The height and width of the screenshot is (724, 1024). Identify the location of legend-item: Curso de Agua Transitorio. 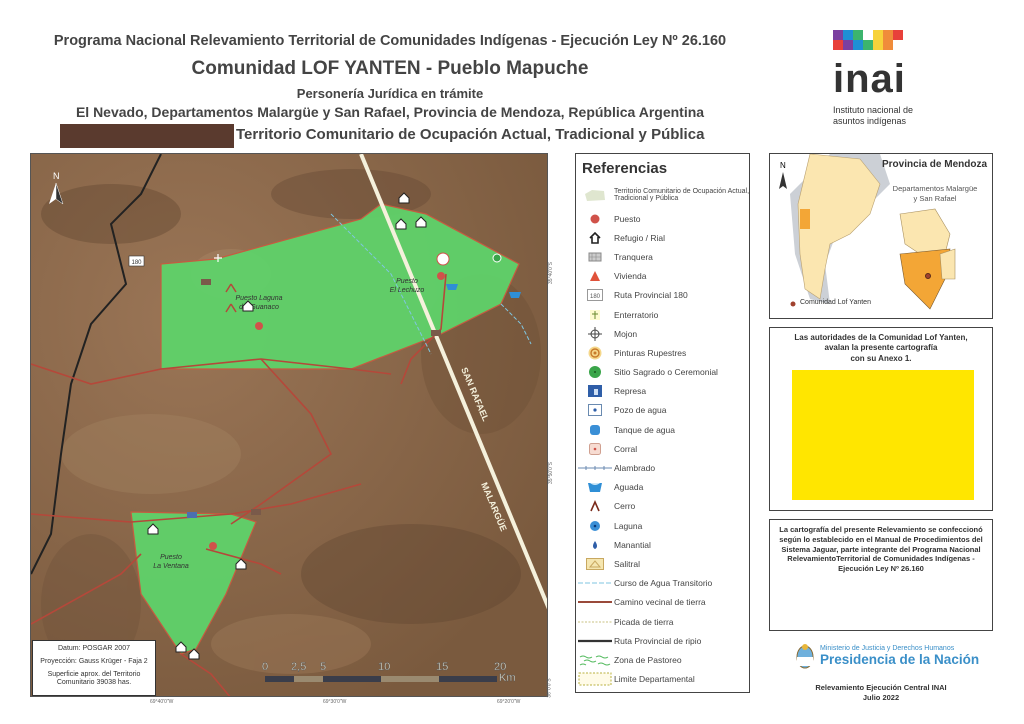
(662, 583).